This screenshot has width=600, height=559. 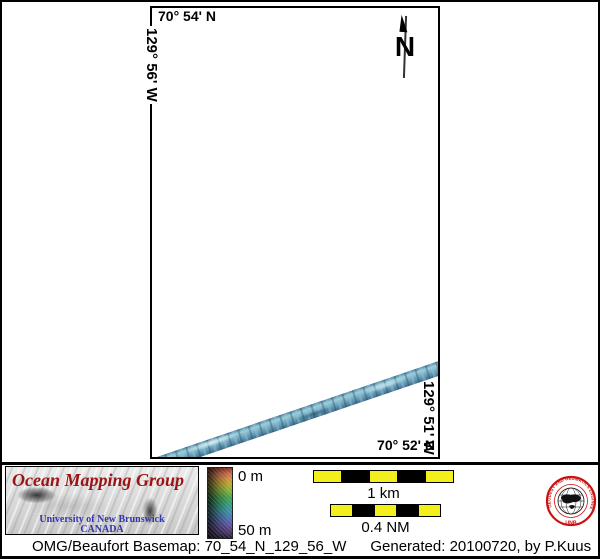 What do you see at coordinates (102, 519) in the screenshot?
I see `logo-institution: University of New Brunswick` at bounding box center [102, 519].